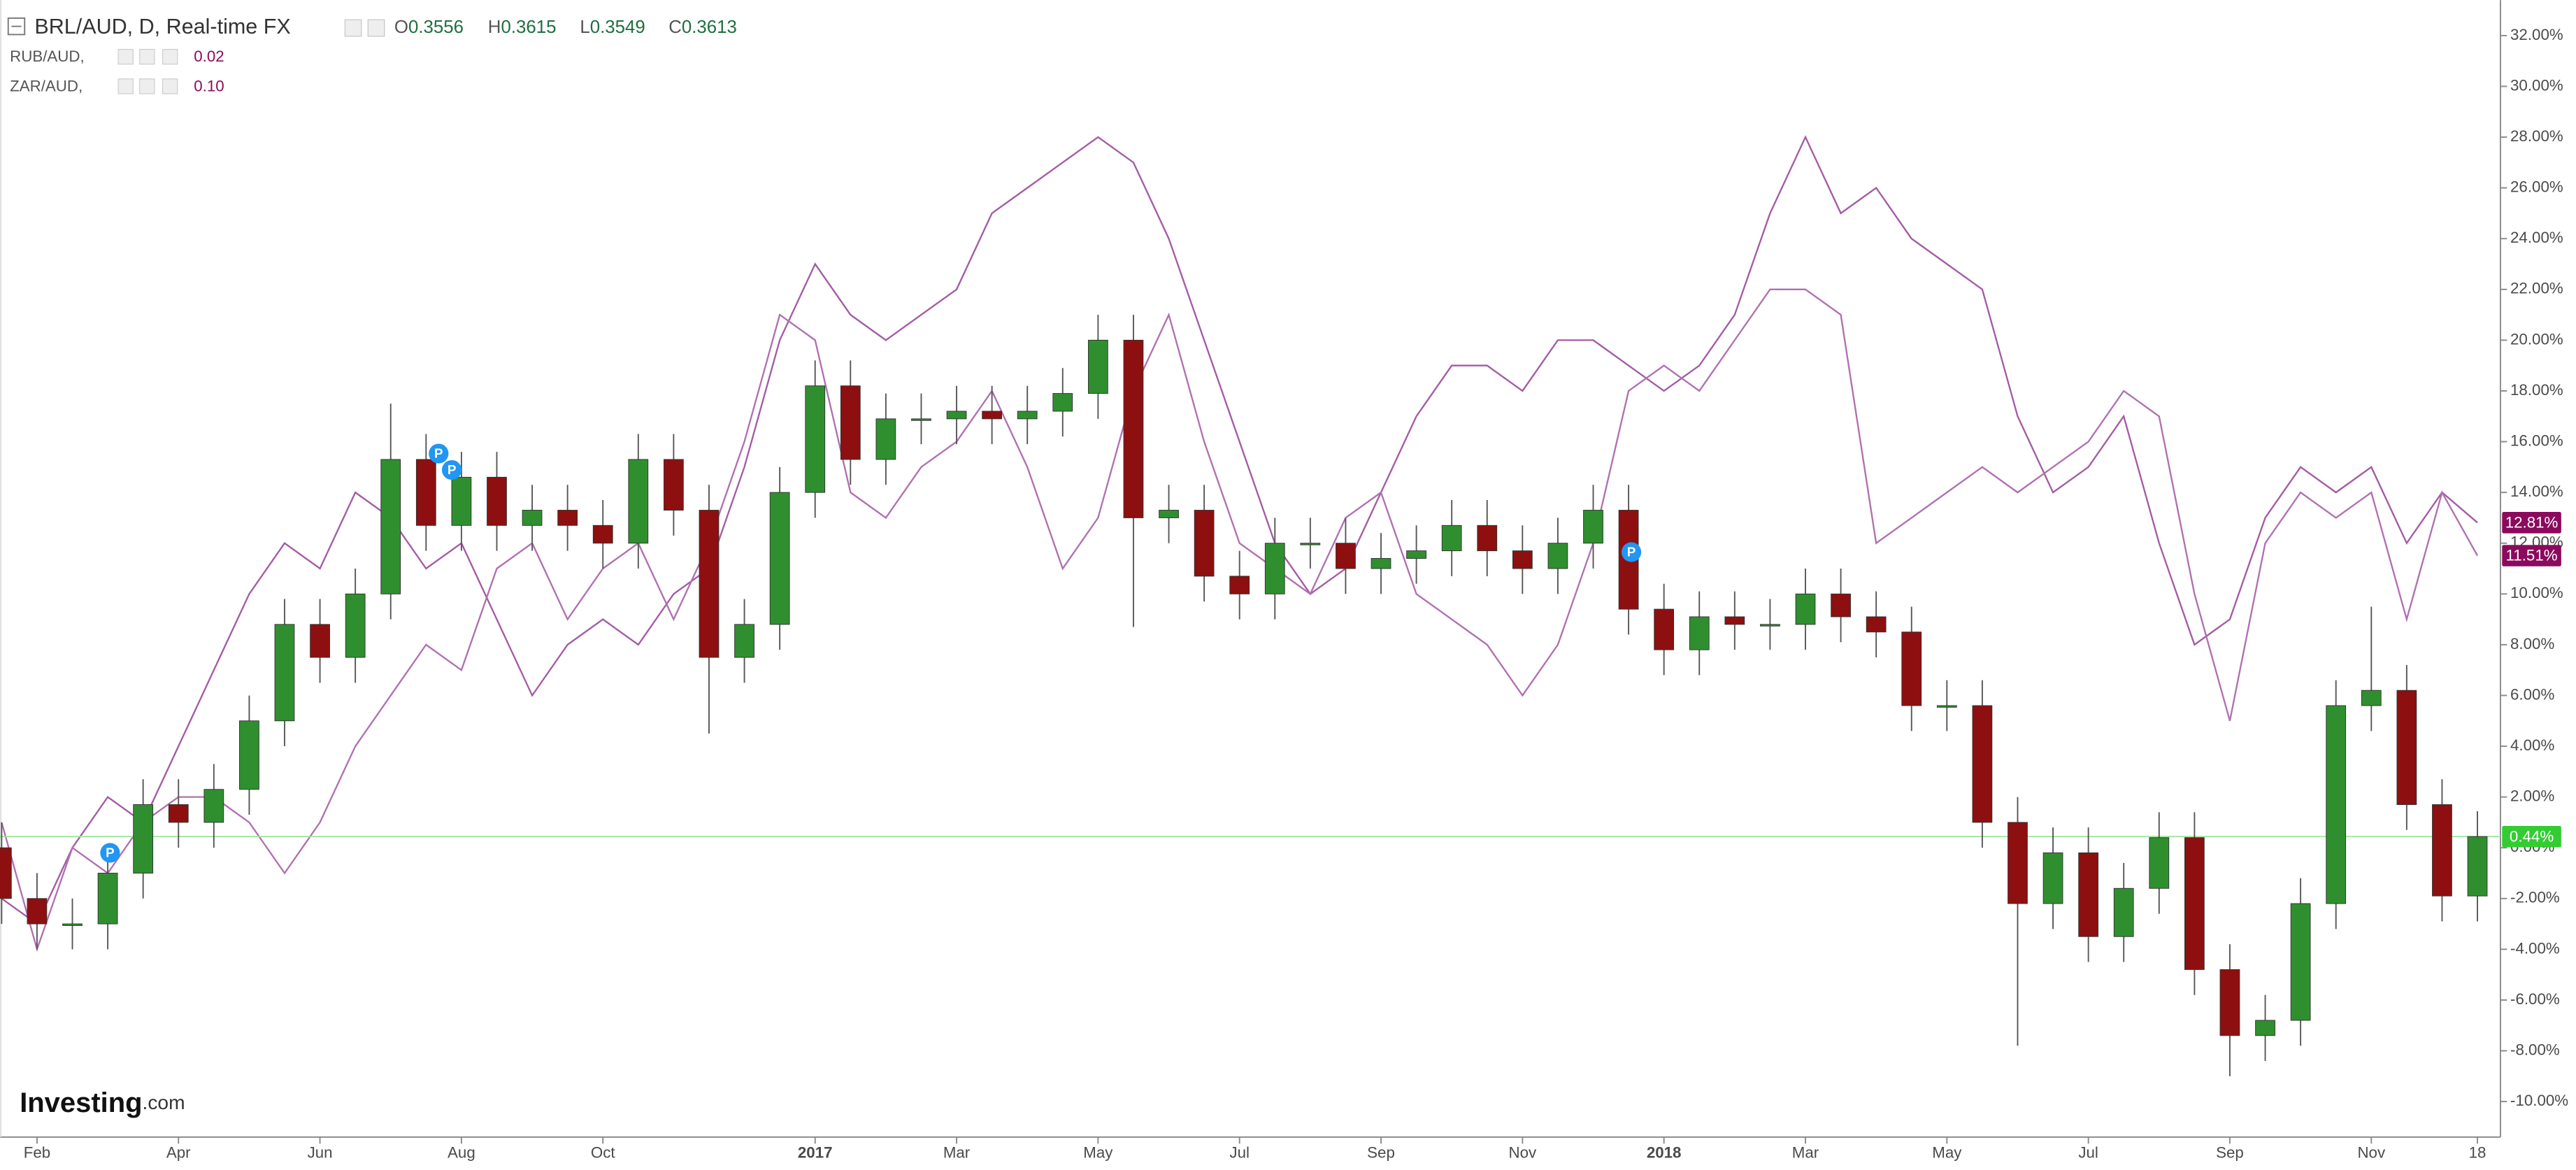  What do you see at coordinates (2477, 1152) in the screenshot?
I see `x-tick-label: 18` at bounding box center [2477, 1152].